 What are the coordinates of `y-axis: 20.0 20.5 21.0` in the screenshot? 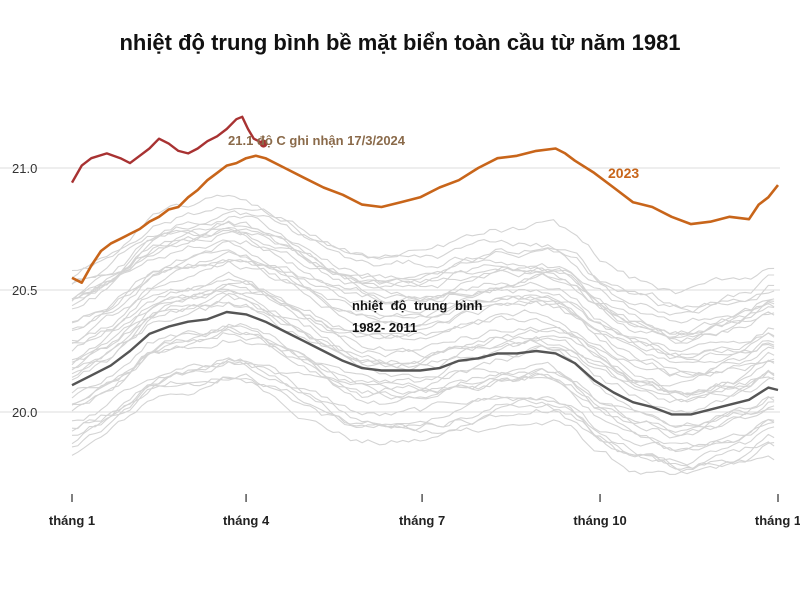 It's located at (24, 290).